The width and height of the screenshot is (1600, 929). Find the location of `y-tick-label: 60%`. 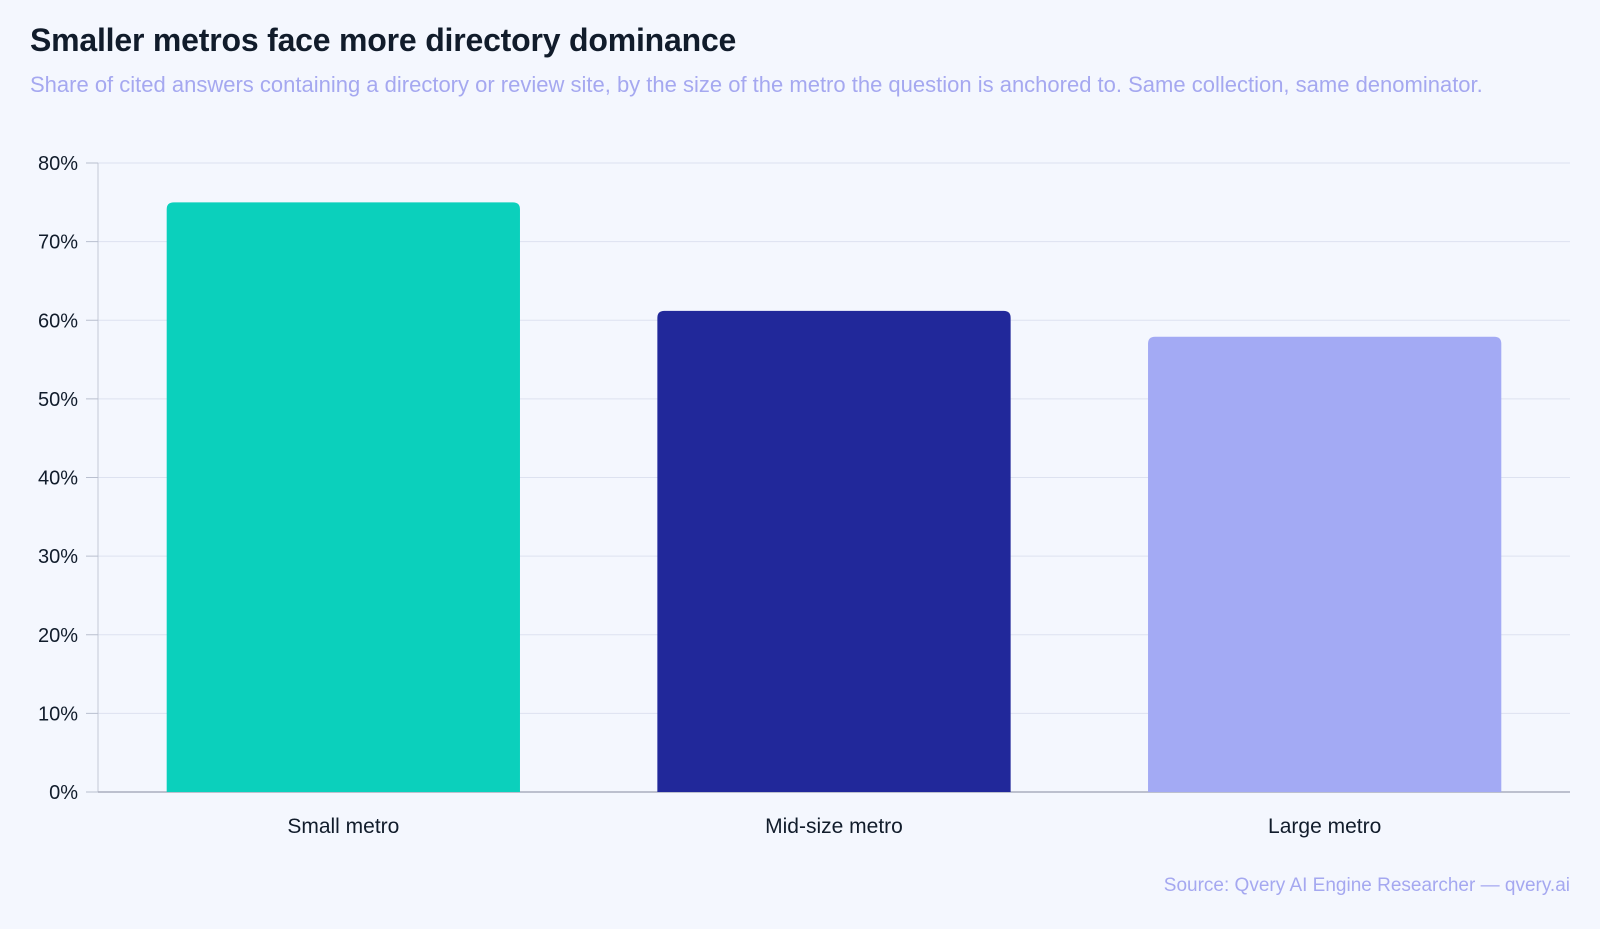

y-tick-label: 60% is located at coordinates (58, 321).